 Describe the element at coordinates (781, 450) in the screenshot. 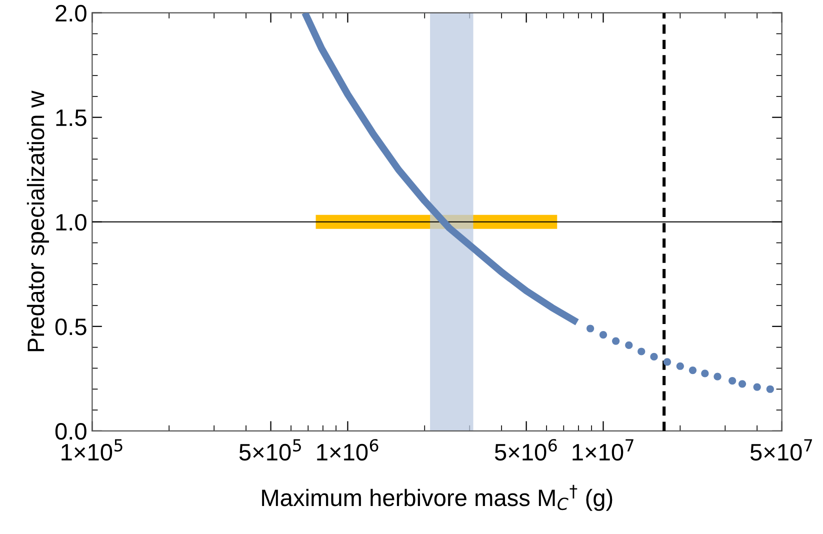

I see `x-tick-label: 5×10$^{7}$` at that location.